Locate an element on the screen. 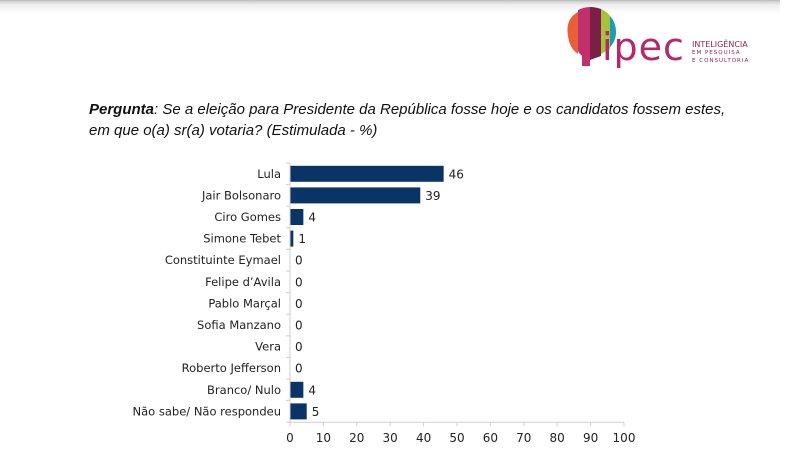  category-label: Branco/ Nulo is located at coordinates (244, 390).